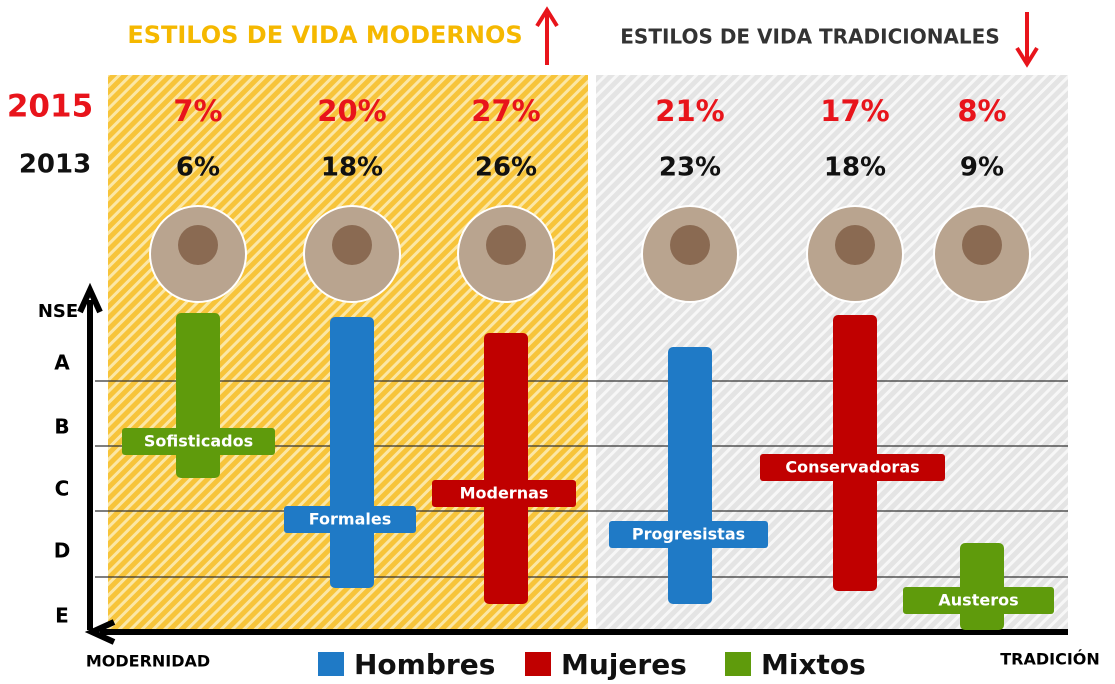 The height and width of the screenshot is (684, 1115). I want to click on legend-label: Mixtos, so click(813, 664).